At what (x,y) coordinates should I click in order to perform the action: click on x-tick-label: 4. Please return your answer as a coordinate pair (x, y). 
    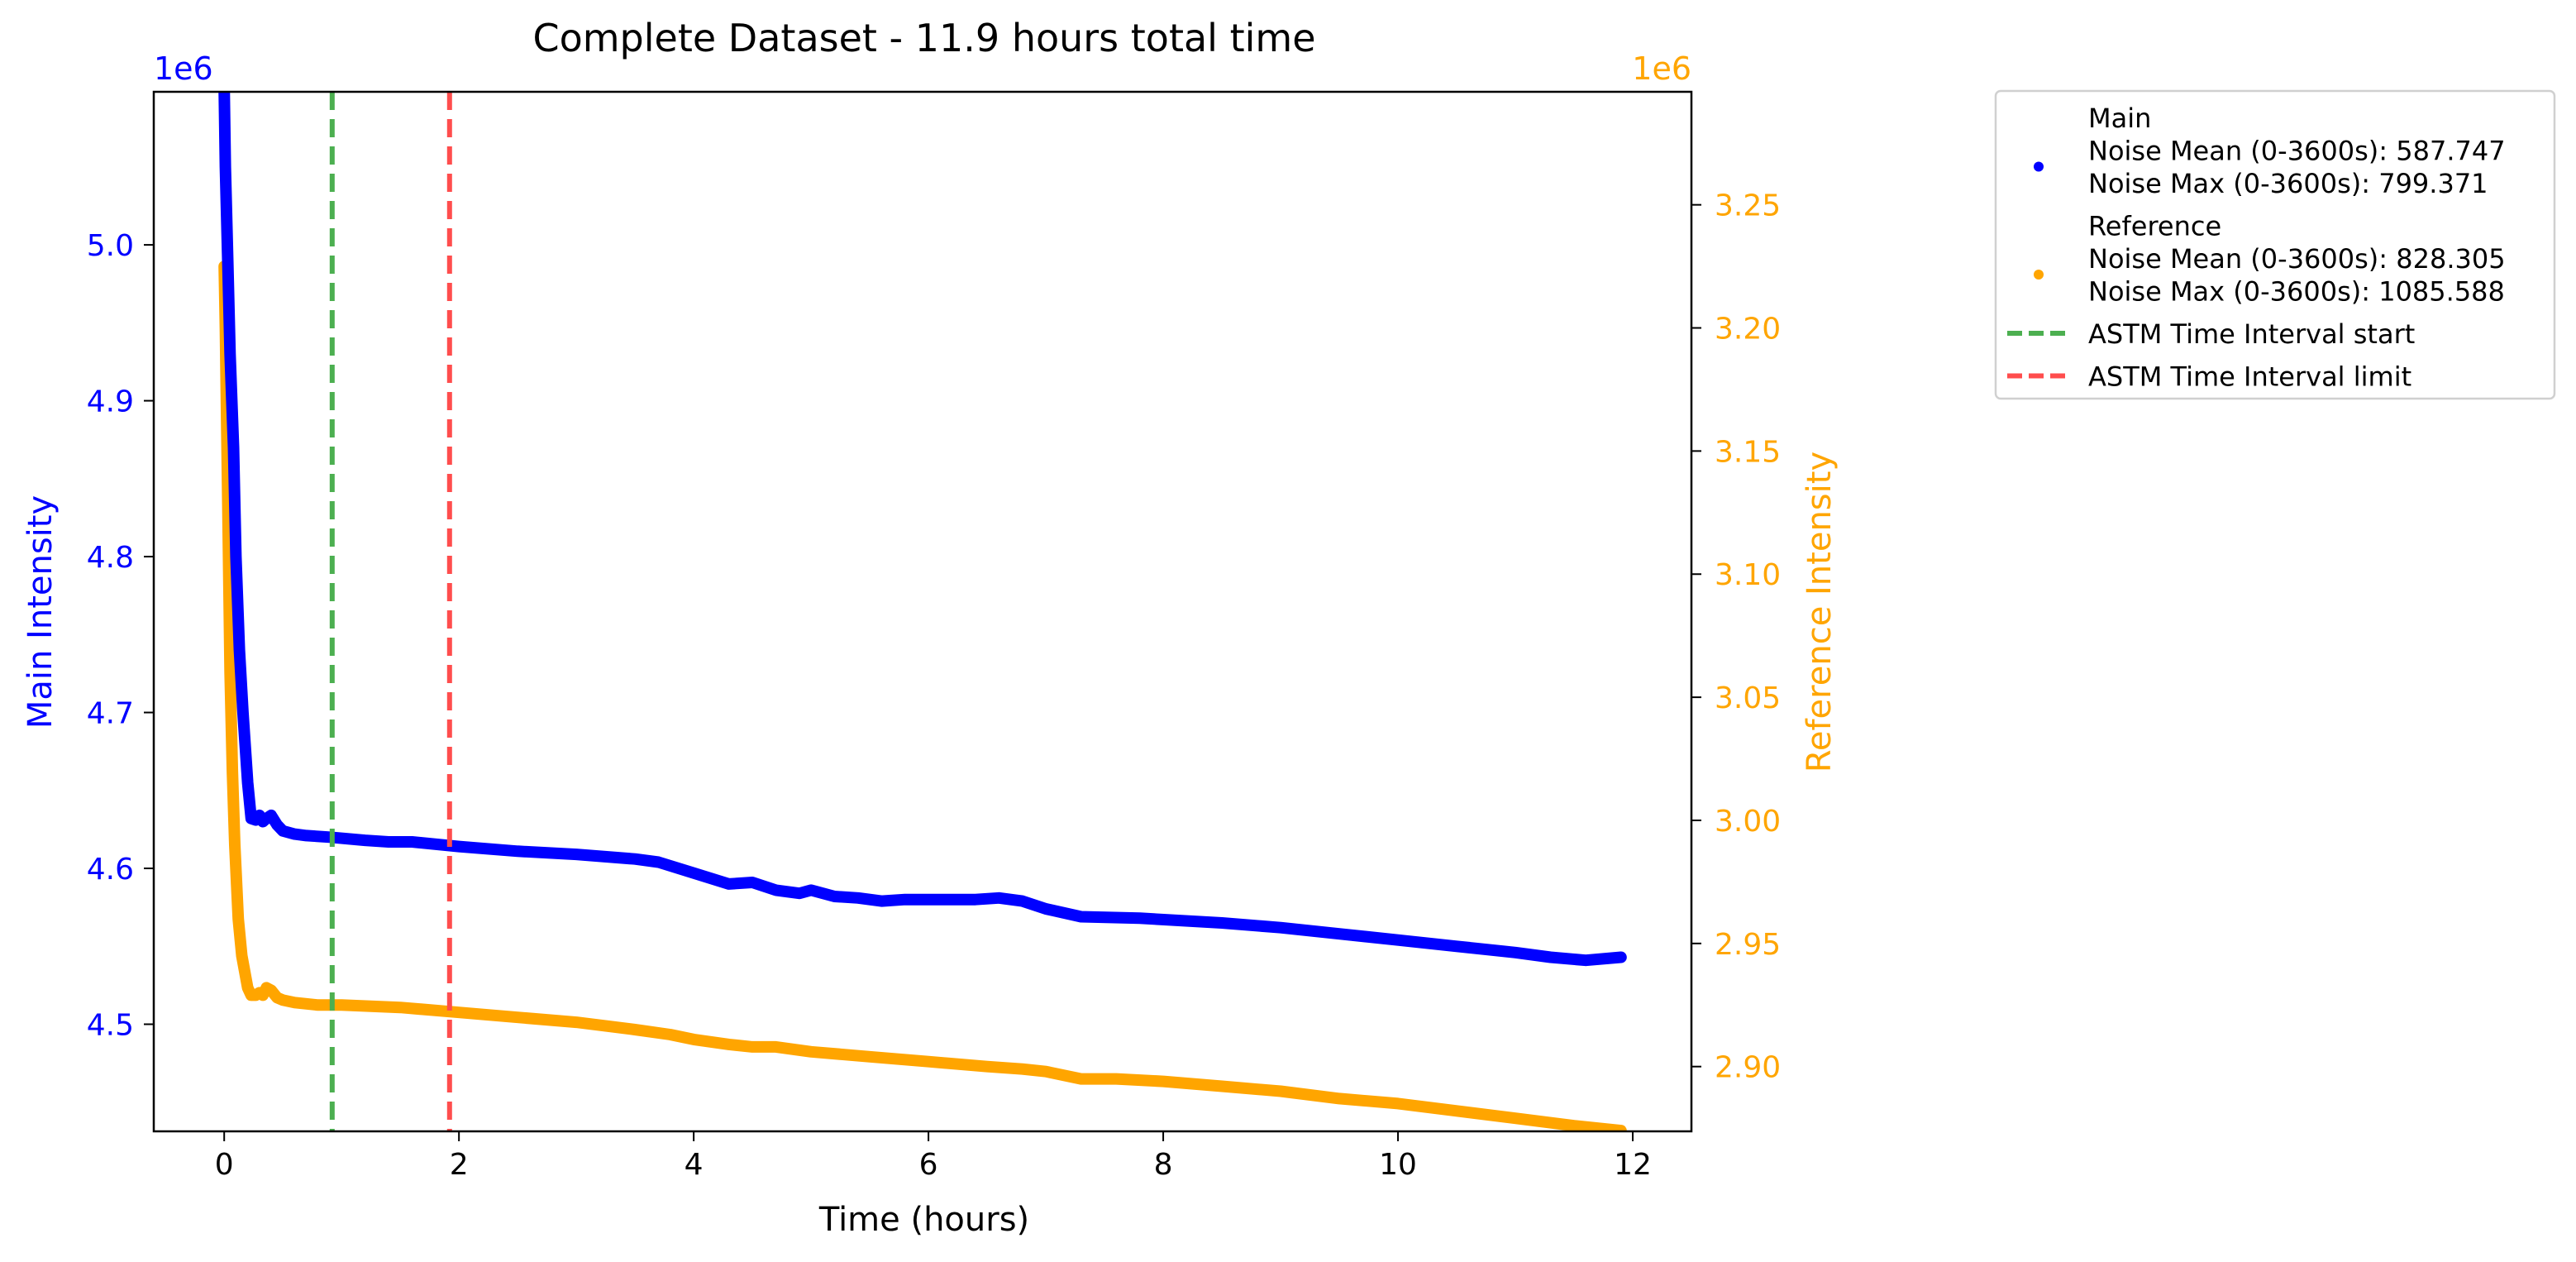
    Looking at the image, I should click on (694, 1165).